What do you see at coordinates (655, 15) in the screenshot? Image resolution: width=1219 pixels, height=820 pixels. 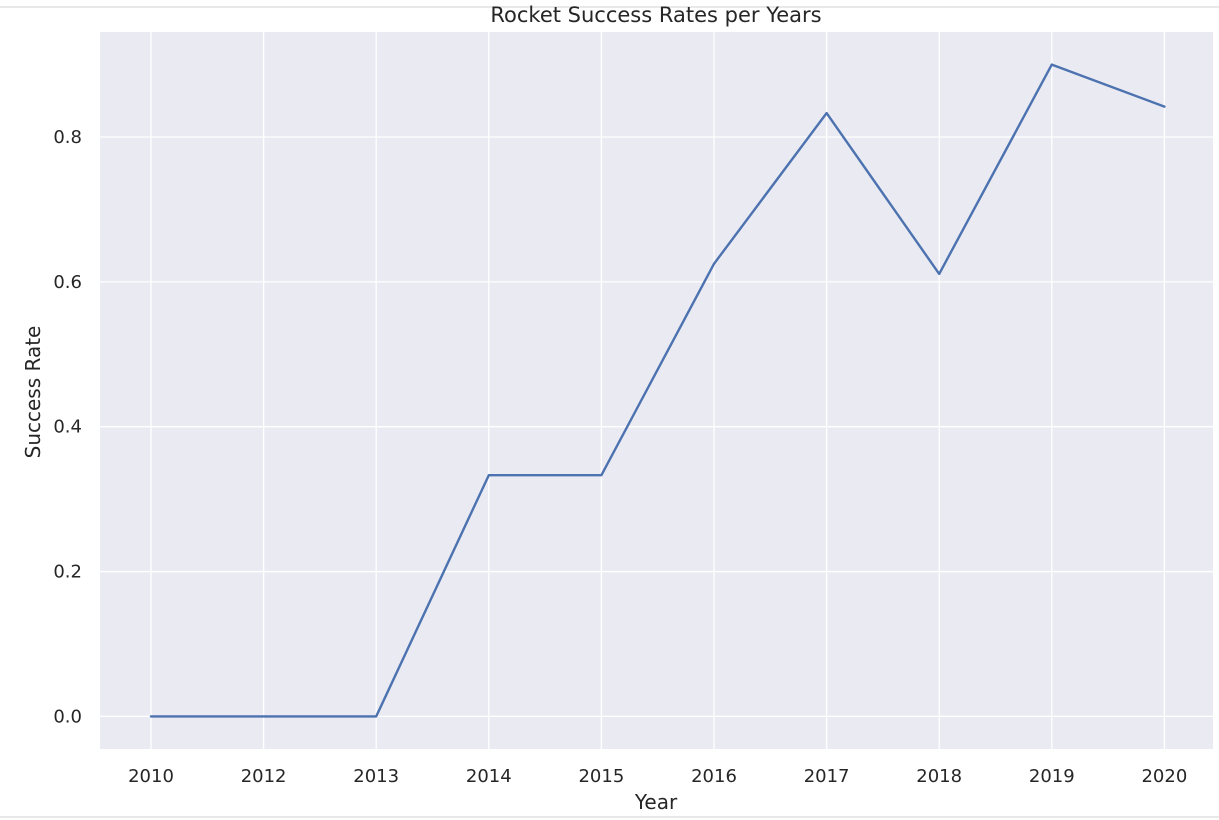 I see `chart-title: Rocket Success Rates per Years` at bounding box center [655, 15].